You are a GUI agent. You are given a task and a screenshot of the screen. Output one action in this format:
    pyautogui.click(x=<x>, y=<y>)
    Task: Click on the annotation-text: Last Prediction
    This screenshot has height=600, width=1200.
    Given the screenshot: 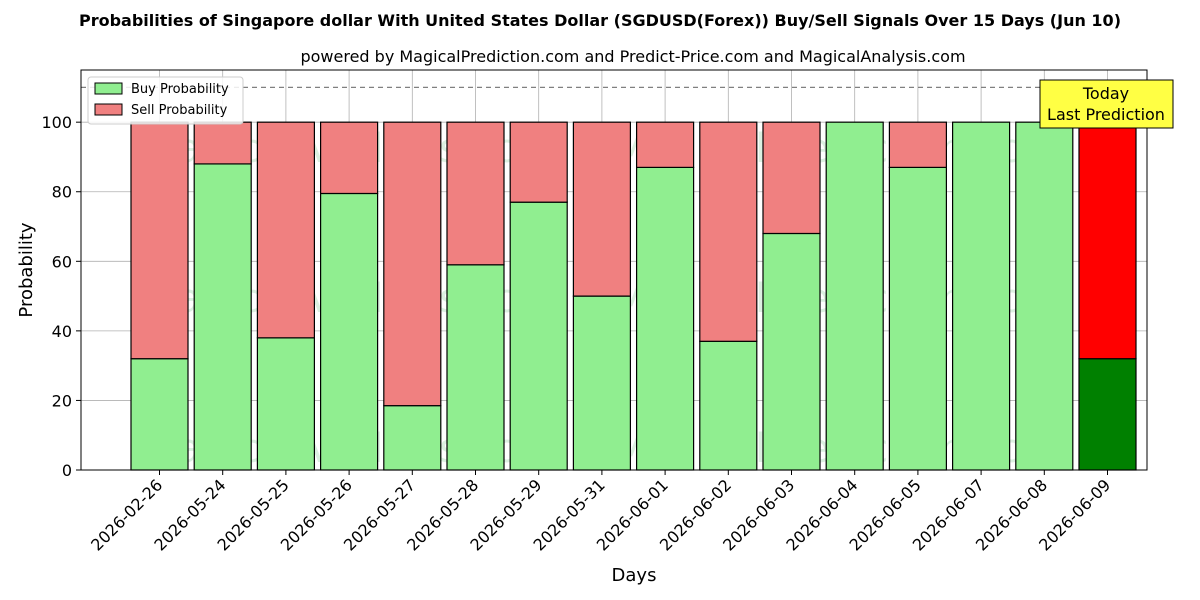 What is the action you would take?
    pyautogui.click(x=1106, y=114)
    